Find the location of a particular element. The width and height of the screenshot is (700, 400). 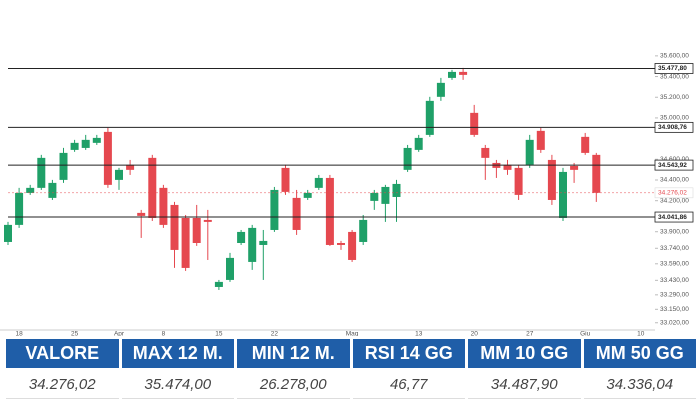

table-cell: 34.487,90 is located at coordinates (524, 384).